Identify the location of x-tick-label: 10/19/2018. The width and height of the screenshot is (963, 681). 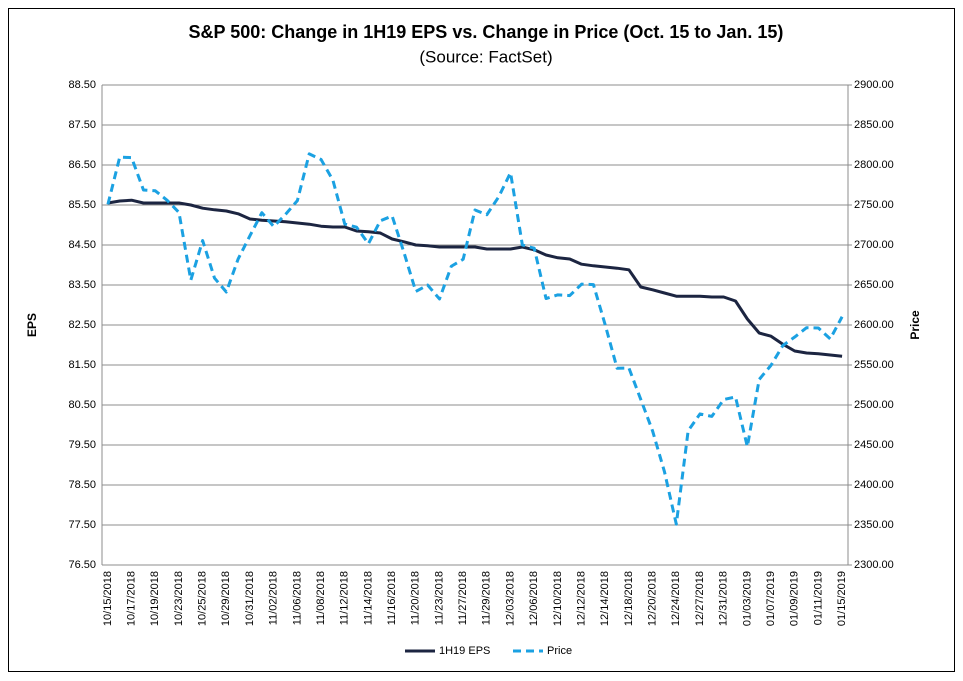
(155, 598).